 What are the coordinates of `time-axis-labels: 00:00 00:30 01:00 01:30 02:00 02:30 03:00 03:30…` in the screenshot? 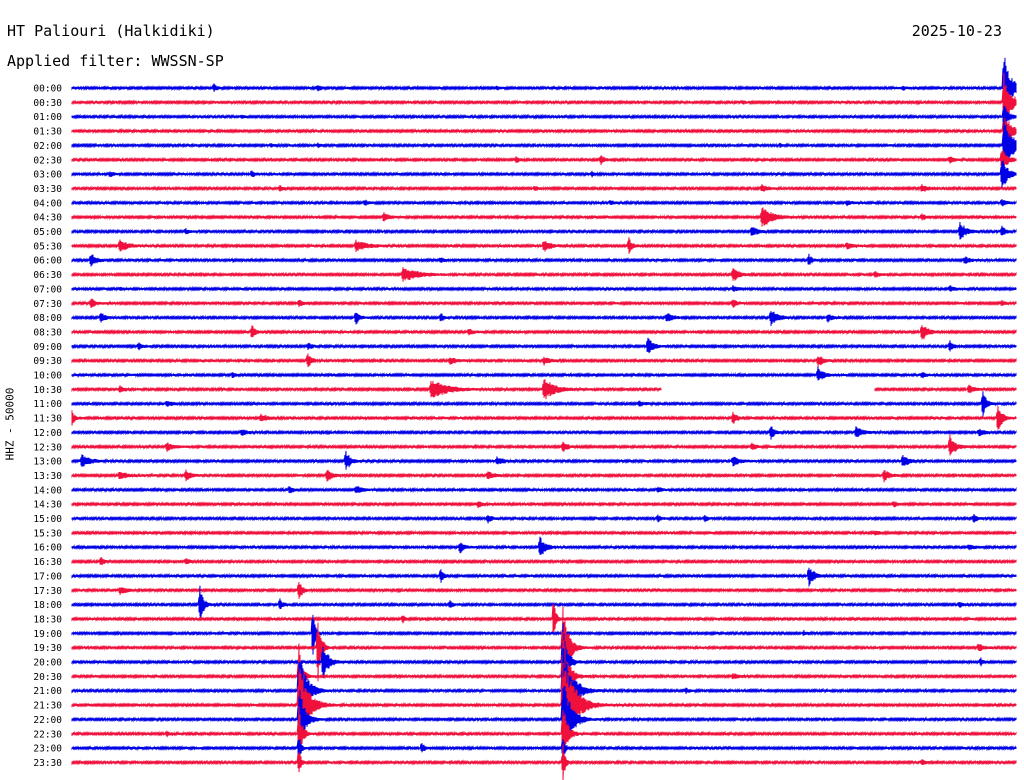 It's located at (47, 426).